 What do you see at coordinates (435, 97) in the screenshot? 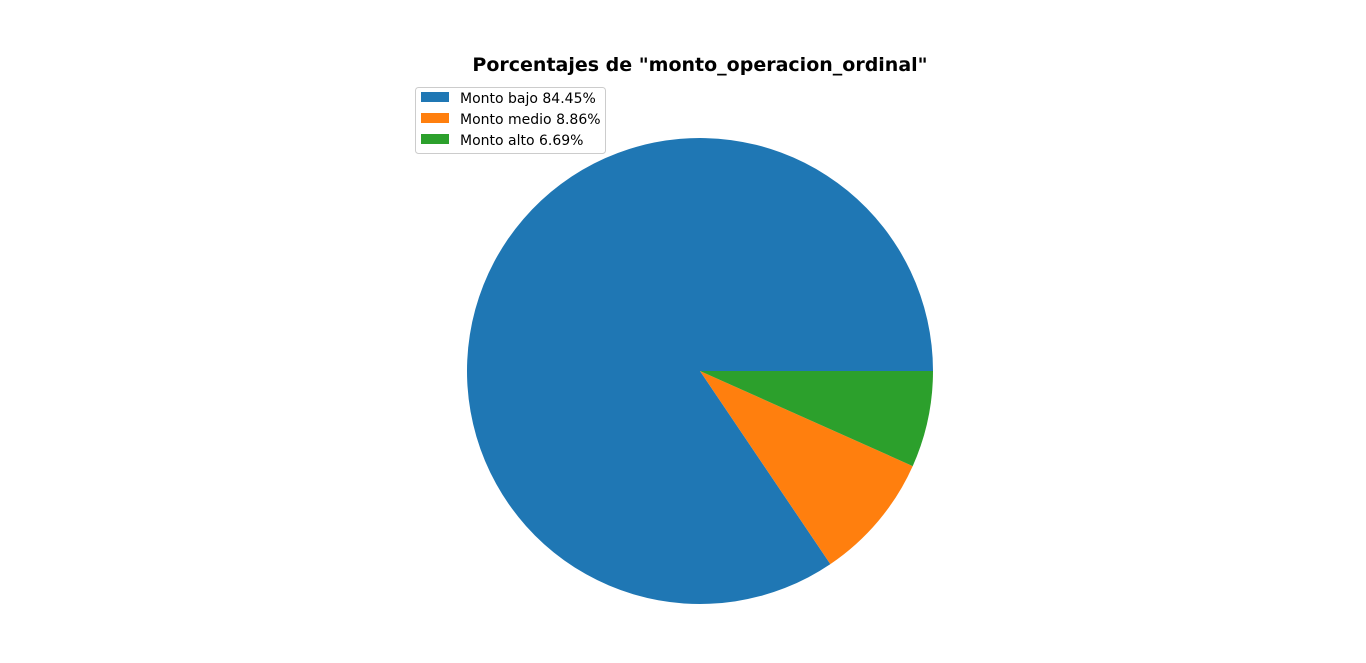
I see `legend-swatch-monto-bajo` at bounding box center [435, 97].